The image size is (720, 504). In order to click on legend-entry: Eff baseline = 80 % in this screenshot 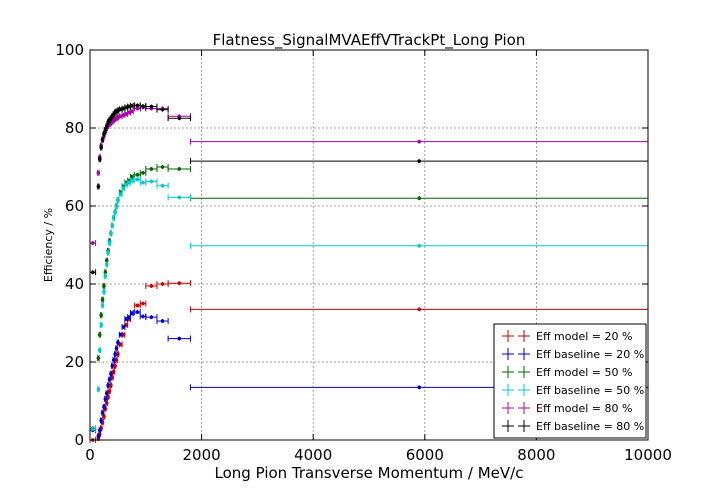, I will do `click(573, 426)`.